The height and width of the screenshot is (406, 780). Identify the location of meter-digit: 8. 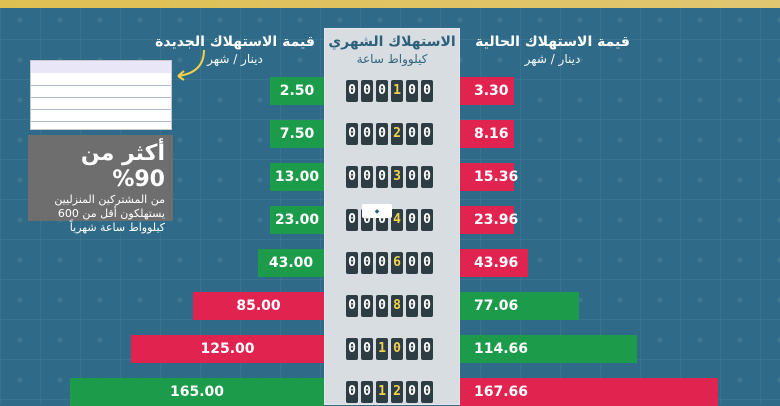
(397, 306).